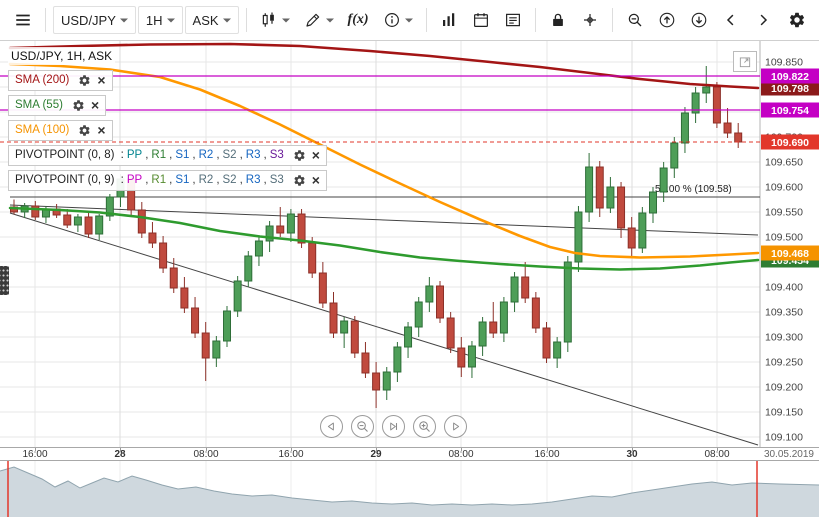  Describe the element at coordinates (159, 179) in the screenshot. I see `pivot-level-label: R1` at that location.